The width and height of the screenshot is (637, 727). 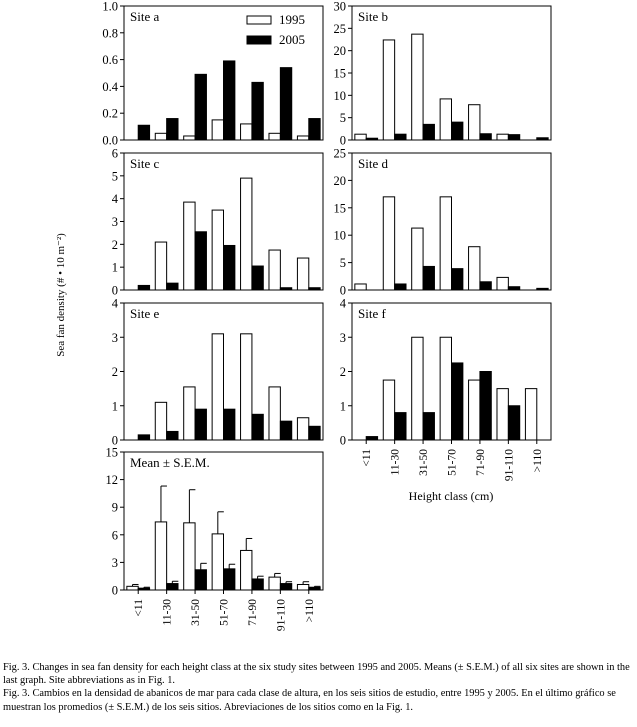 I want to click on y-tick-label: 0.2, so click(x=110, y=114).